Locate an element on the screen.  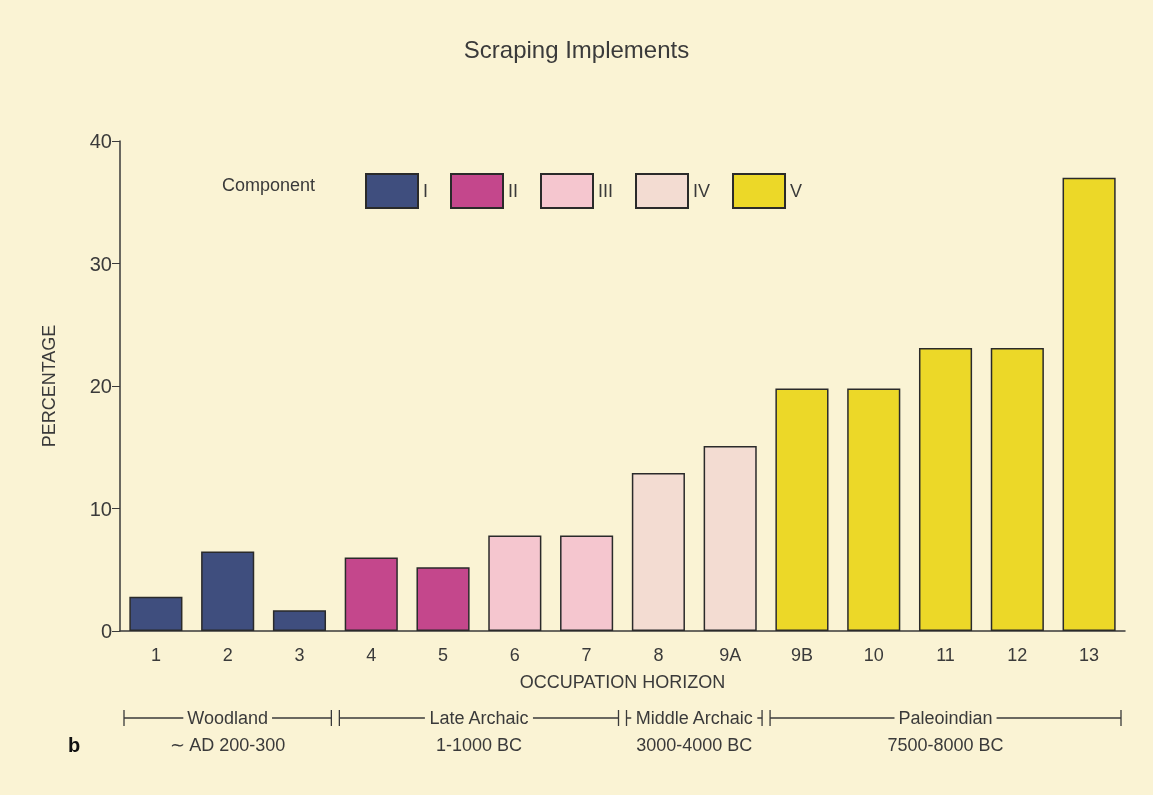
y-tick-label: 0 is located at coordinates (106, 631).